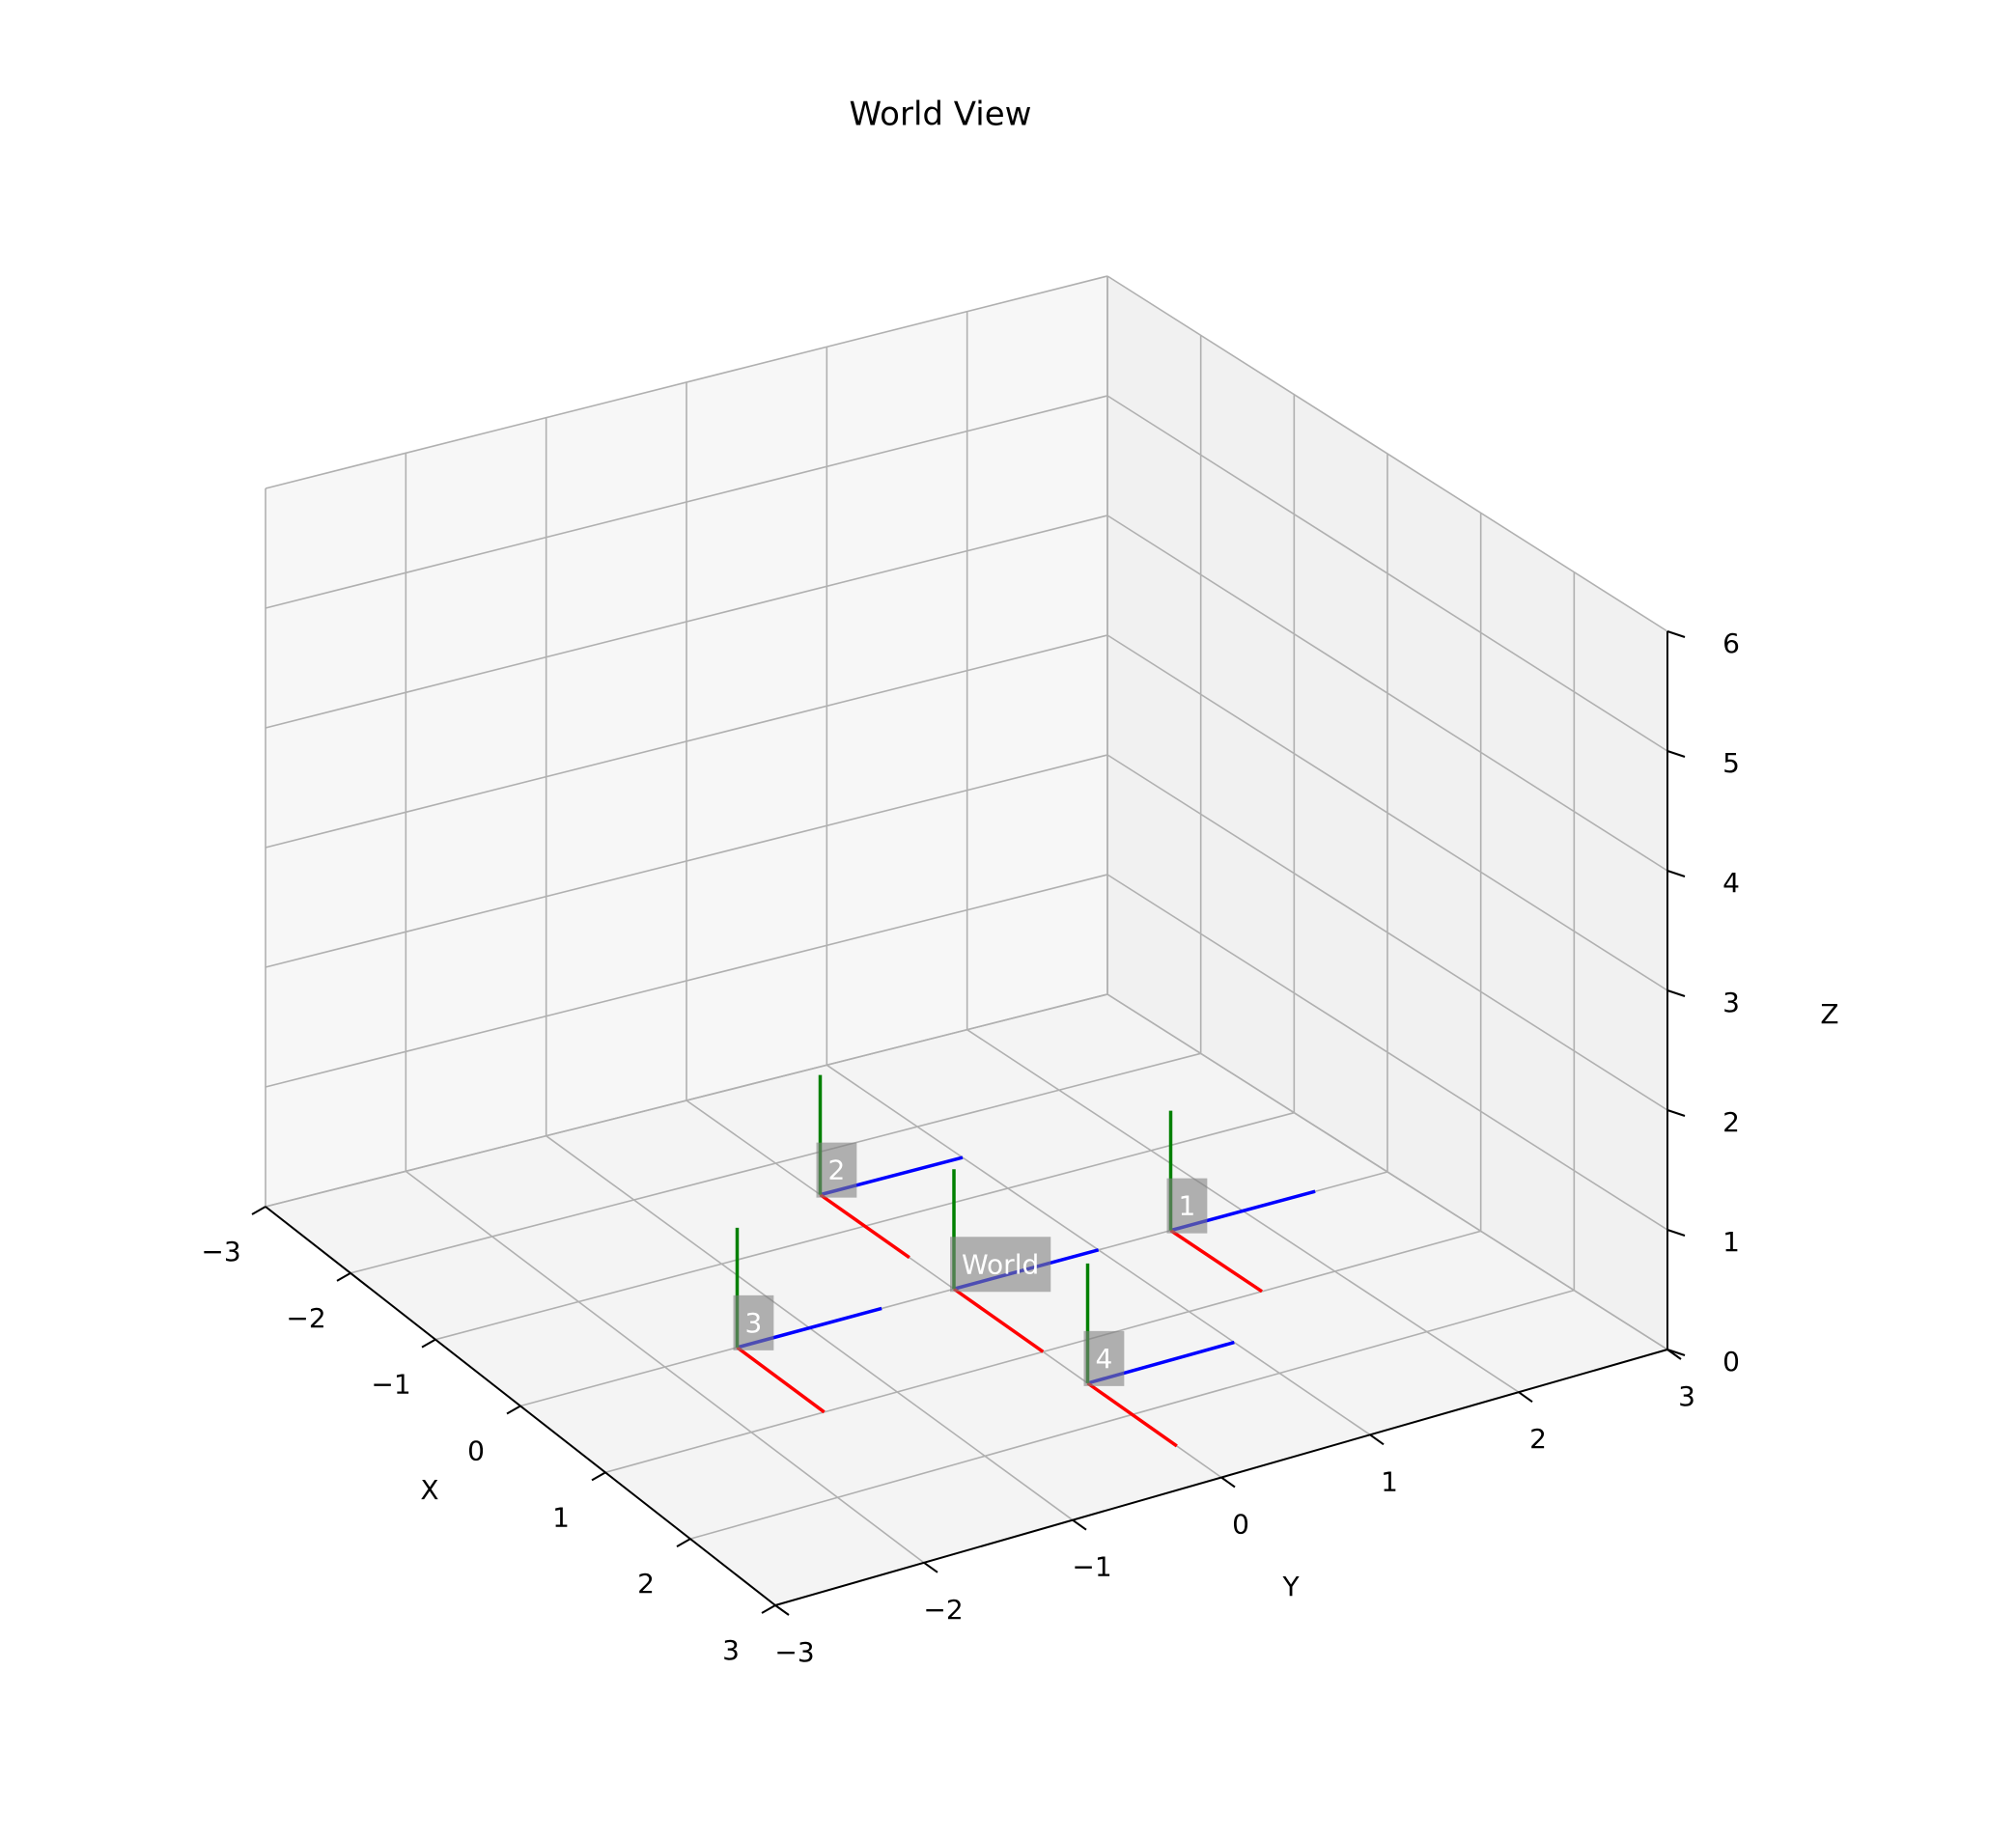 The image size is (2016, 1837). Describe the element at coordinates (1241, 1525) in the screenshot. I see `y-tick-label: 0` at that location.